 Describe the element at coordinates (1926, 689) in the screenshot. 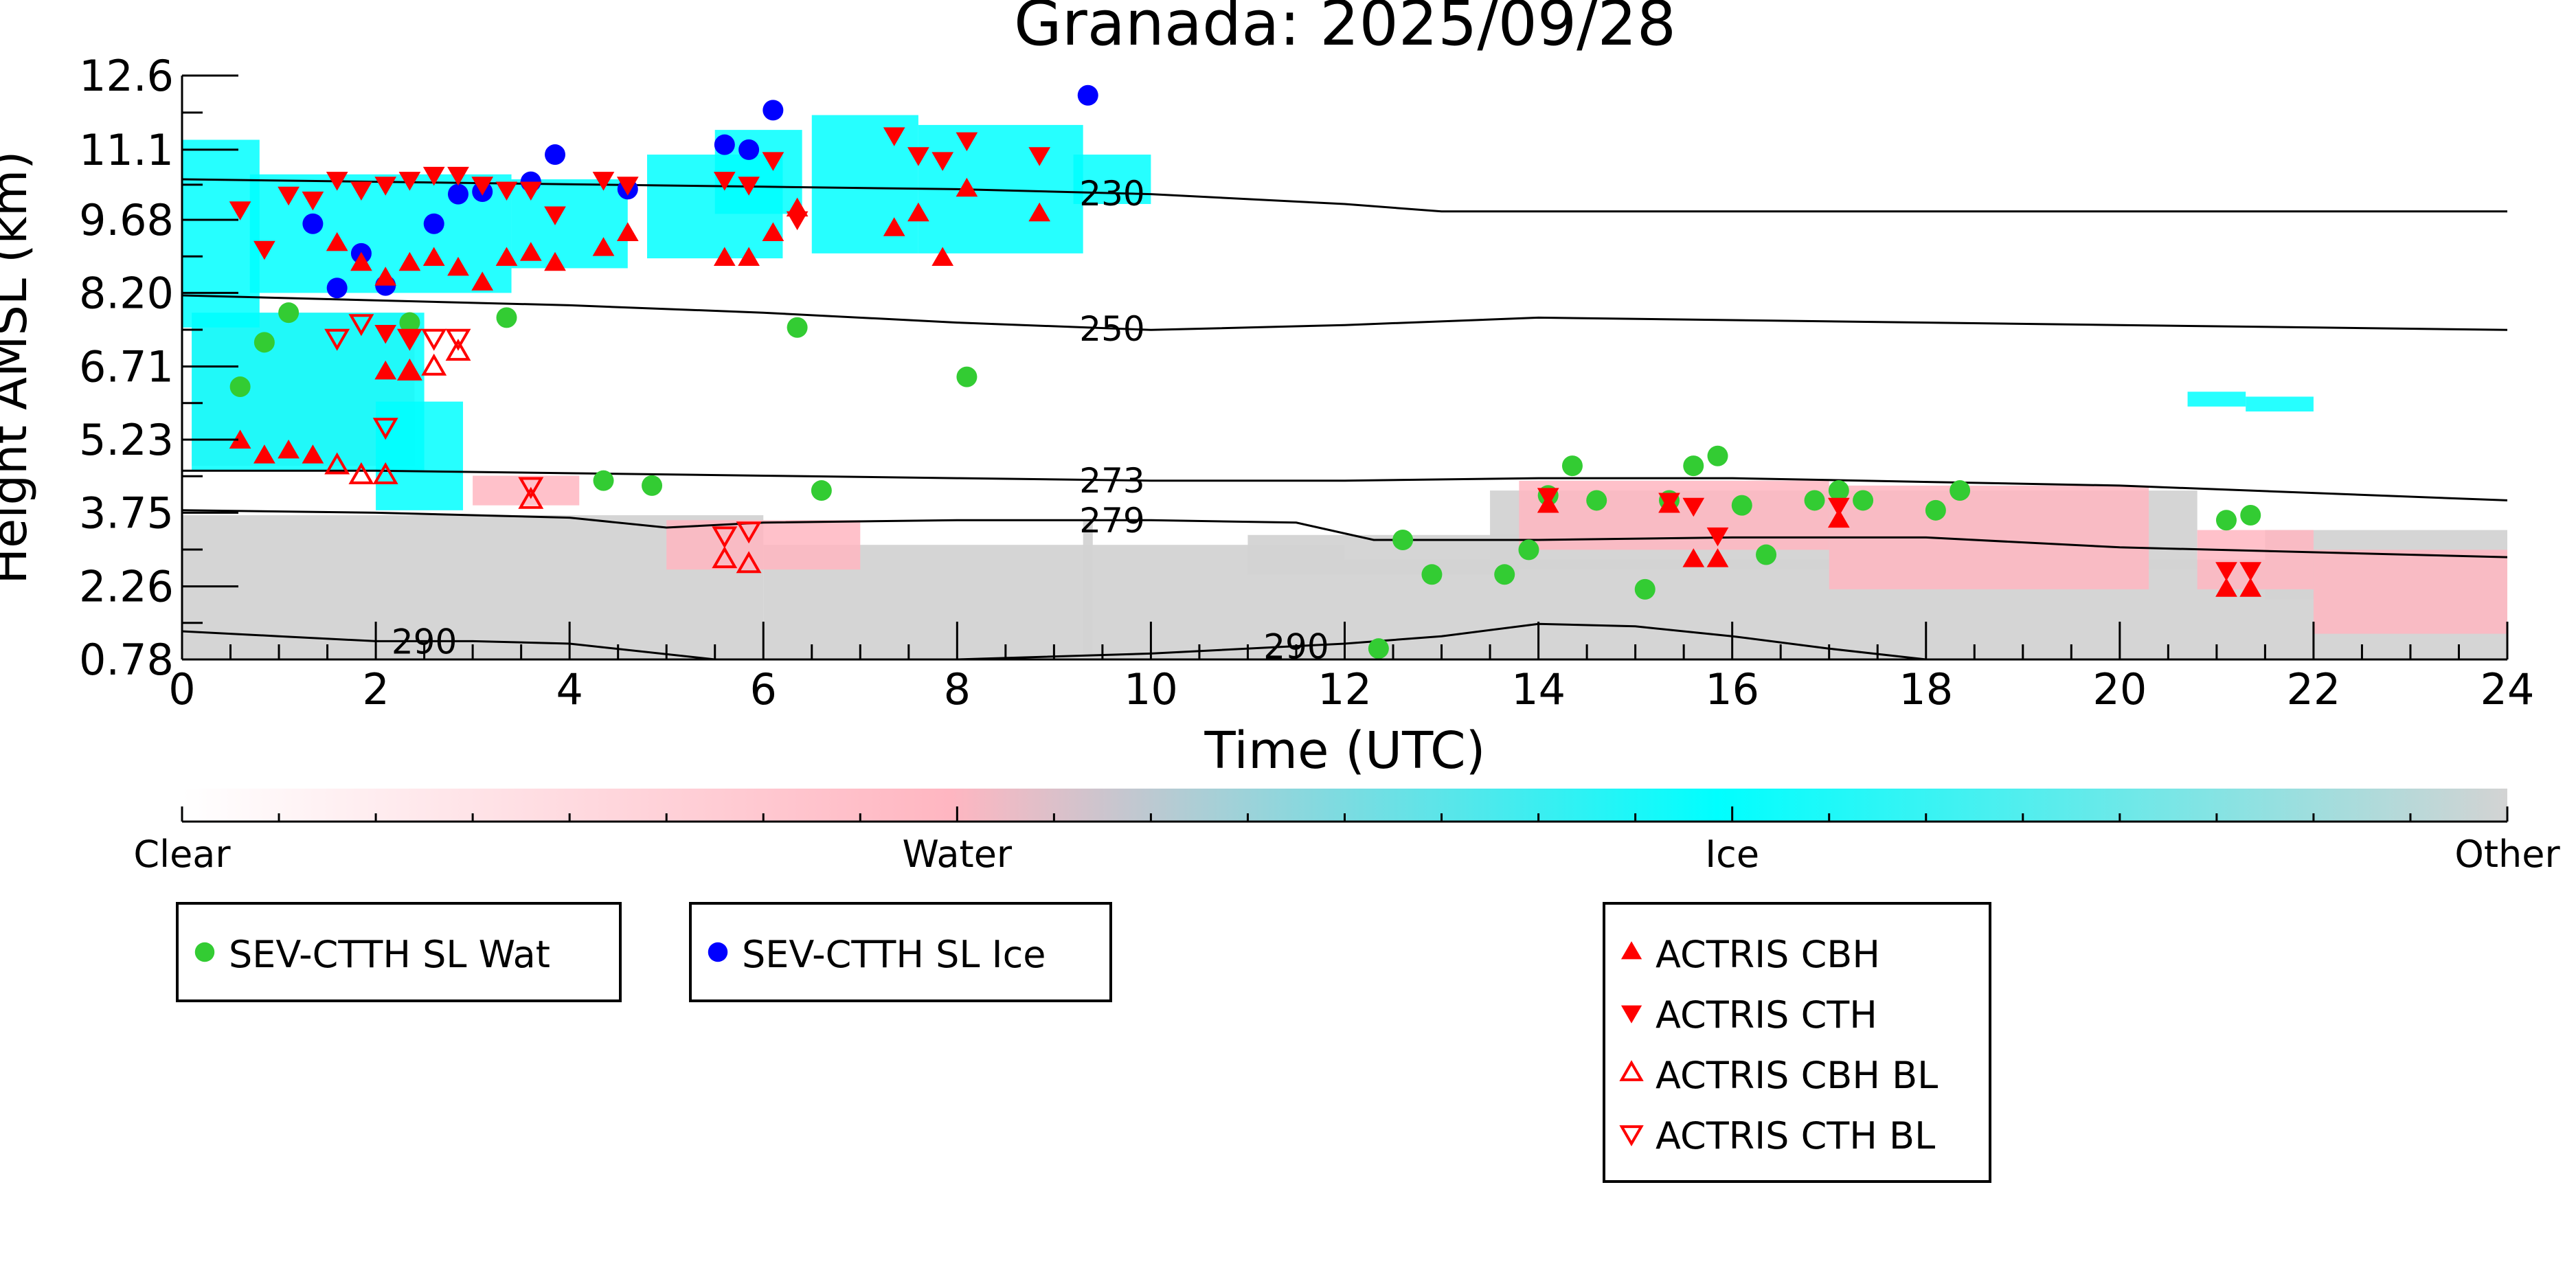

I see `x-tick-label: 18` at that location.